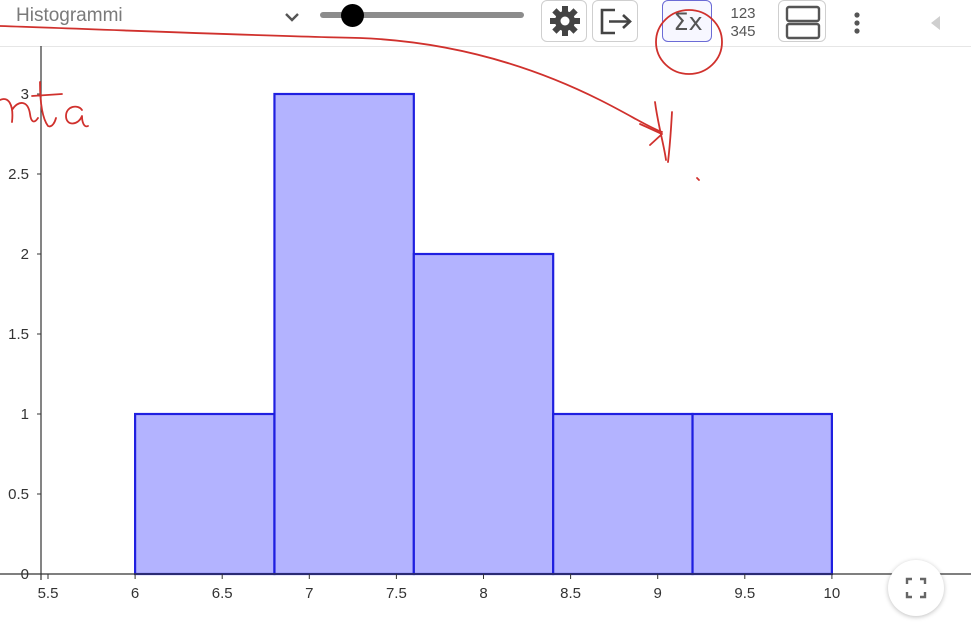  Describe the element at coordinates (69, 15) in the screenshot. I see `page-title: Histogrammi` at that location.